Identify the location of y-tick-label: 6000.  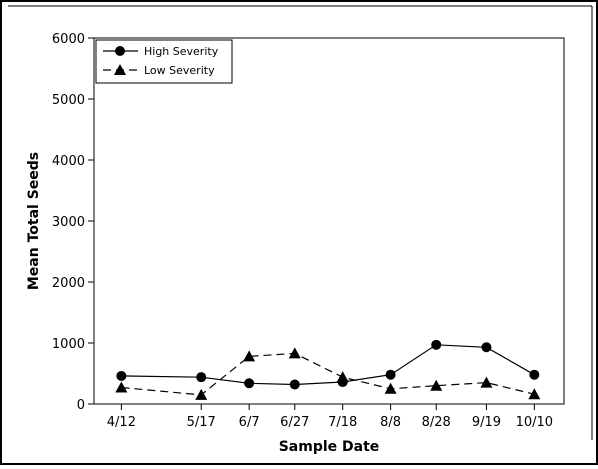
(68, 39).